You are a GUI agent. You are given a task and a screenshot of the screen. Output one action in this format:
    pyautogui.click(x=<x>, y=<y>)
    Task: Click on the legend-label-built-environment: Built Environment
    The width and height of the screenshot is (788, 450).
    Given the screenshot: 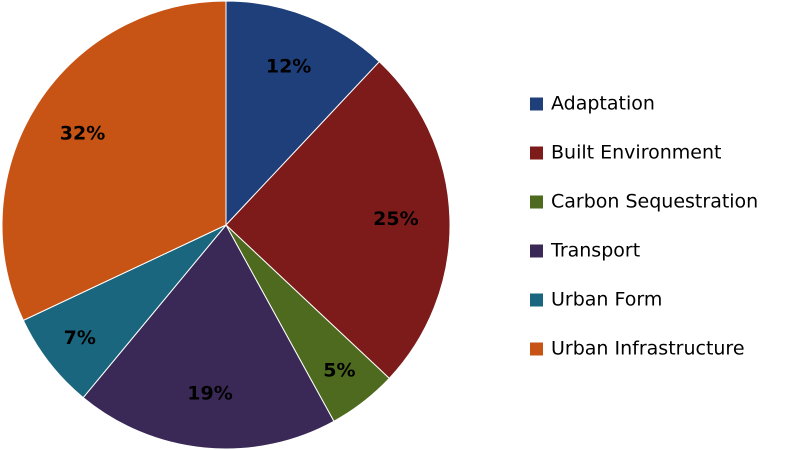 What is the action you would take?
    pyautogui.click(x=636, y=153)
    